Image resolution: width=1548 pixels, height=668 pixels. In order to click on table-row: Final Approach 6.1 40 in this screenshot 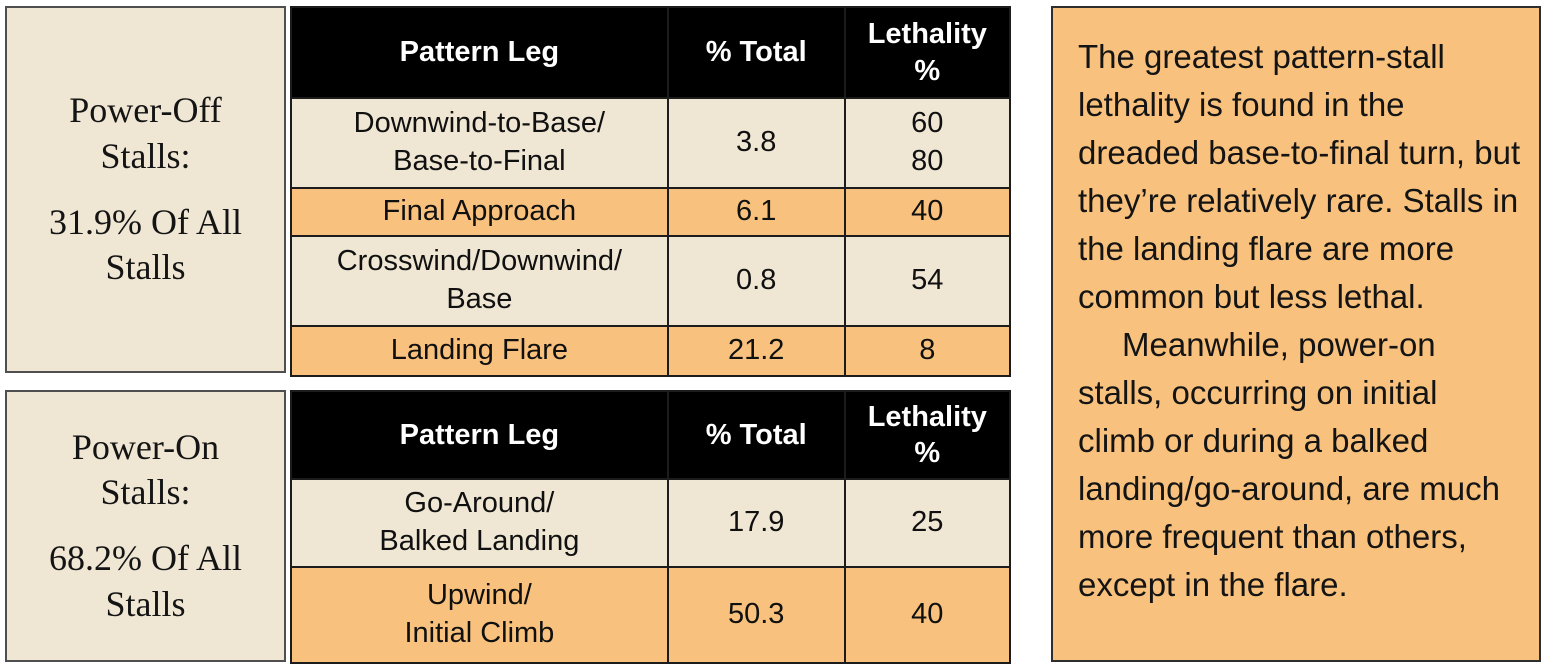, I will do `click(651, 212)`.